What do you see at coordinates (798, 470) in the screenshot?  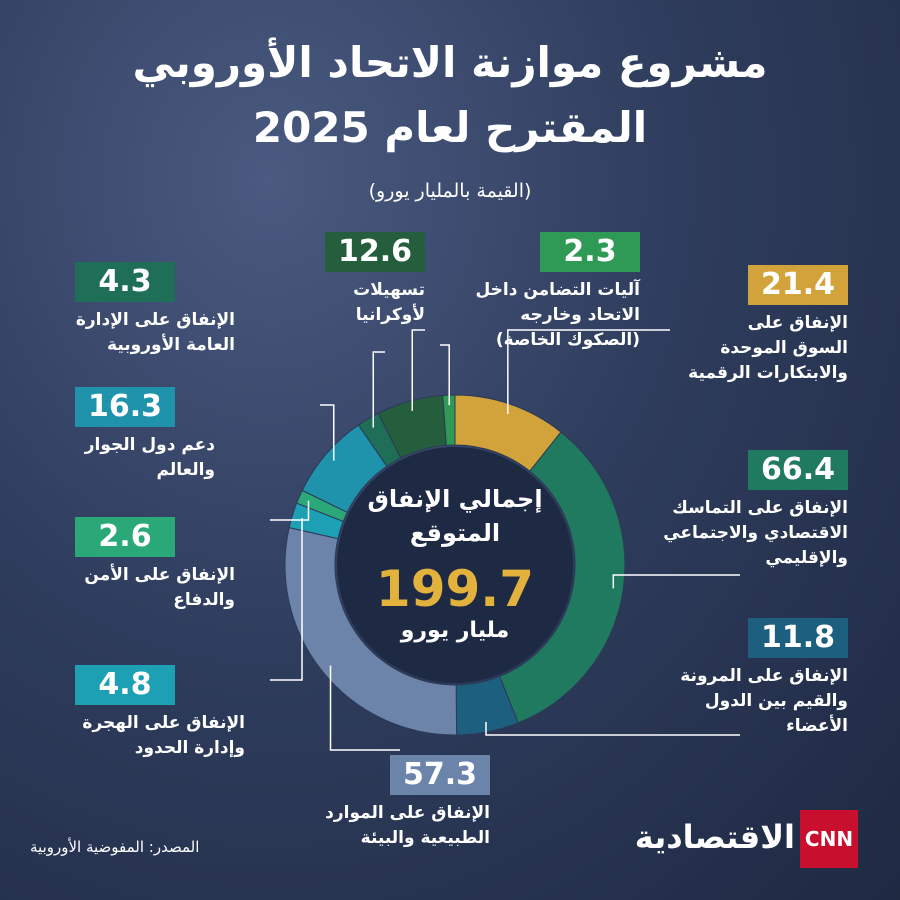 I see `value-label: 66.4` at bounding box center [798, 470].